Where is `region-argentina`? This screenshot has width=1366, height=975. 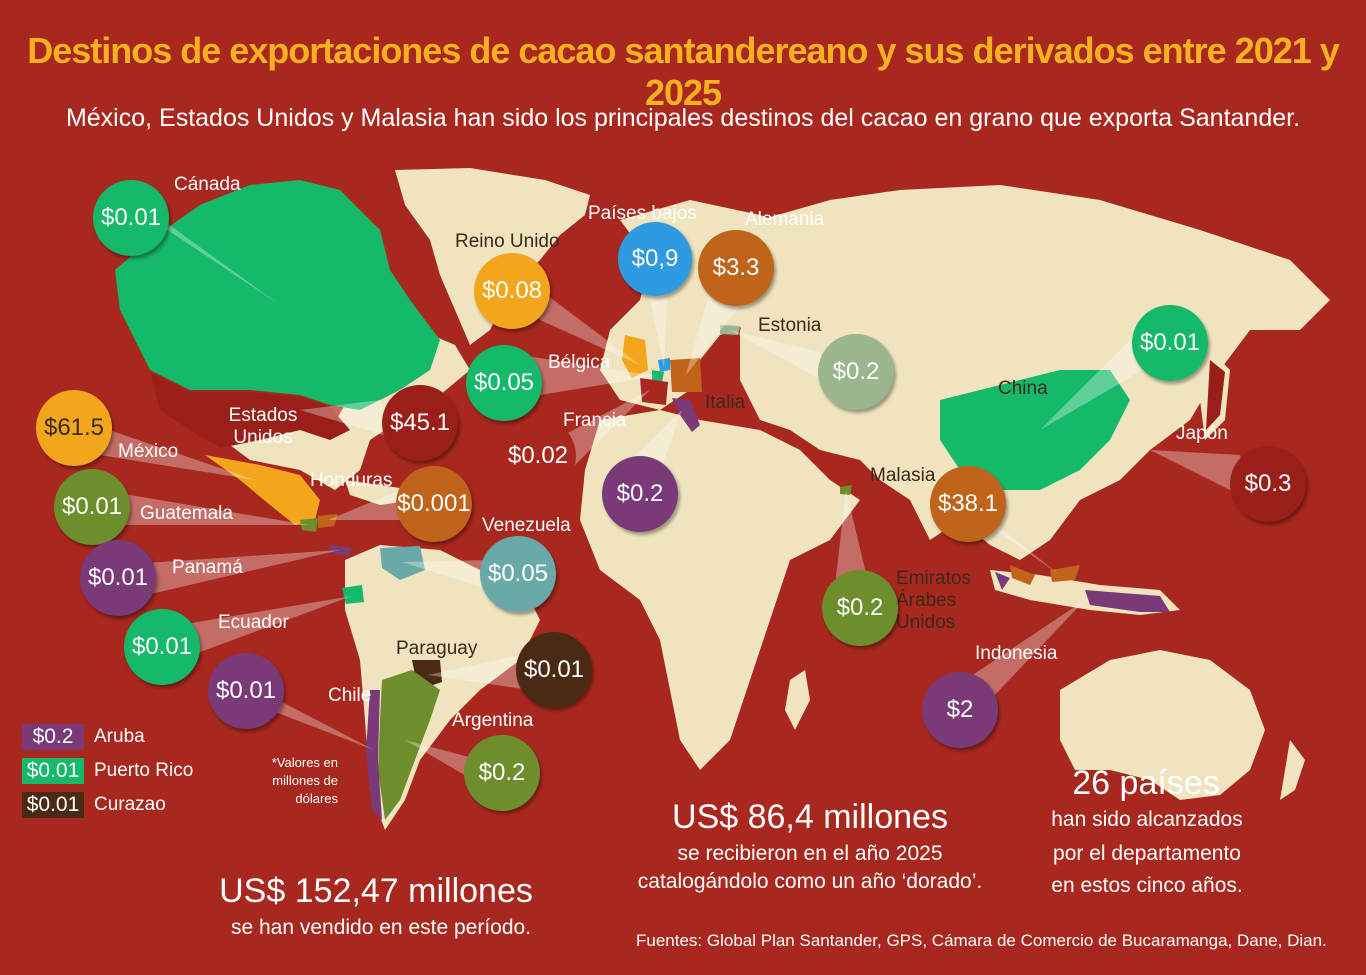 region-argentina is located at coordinates (409, 745).